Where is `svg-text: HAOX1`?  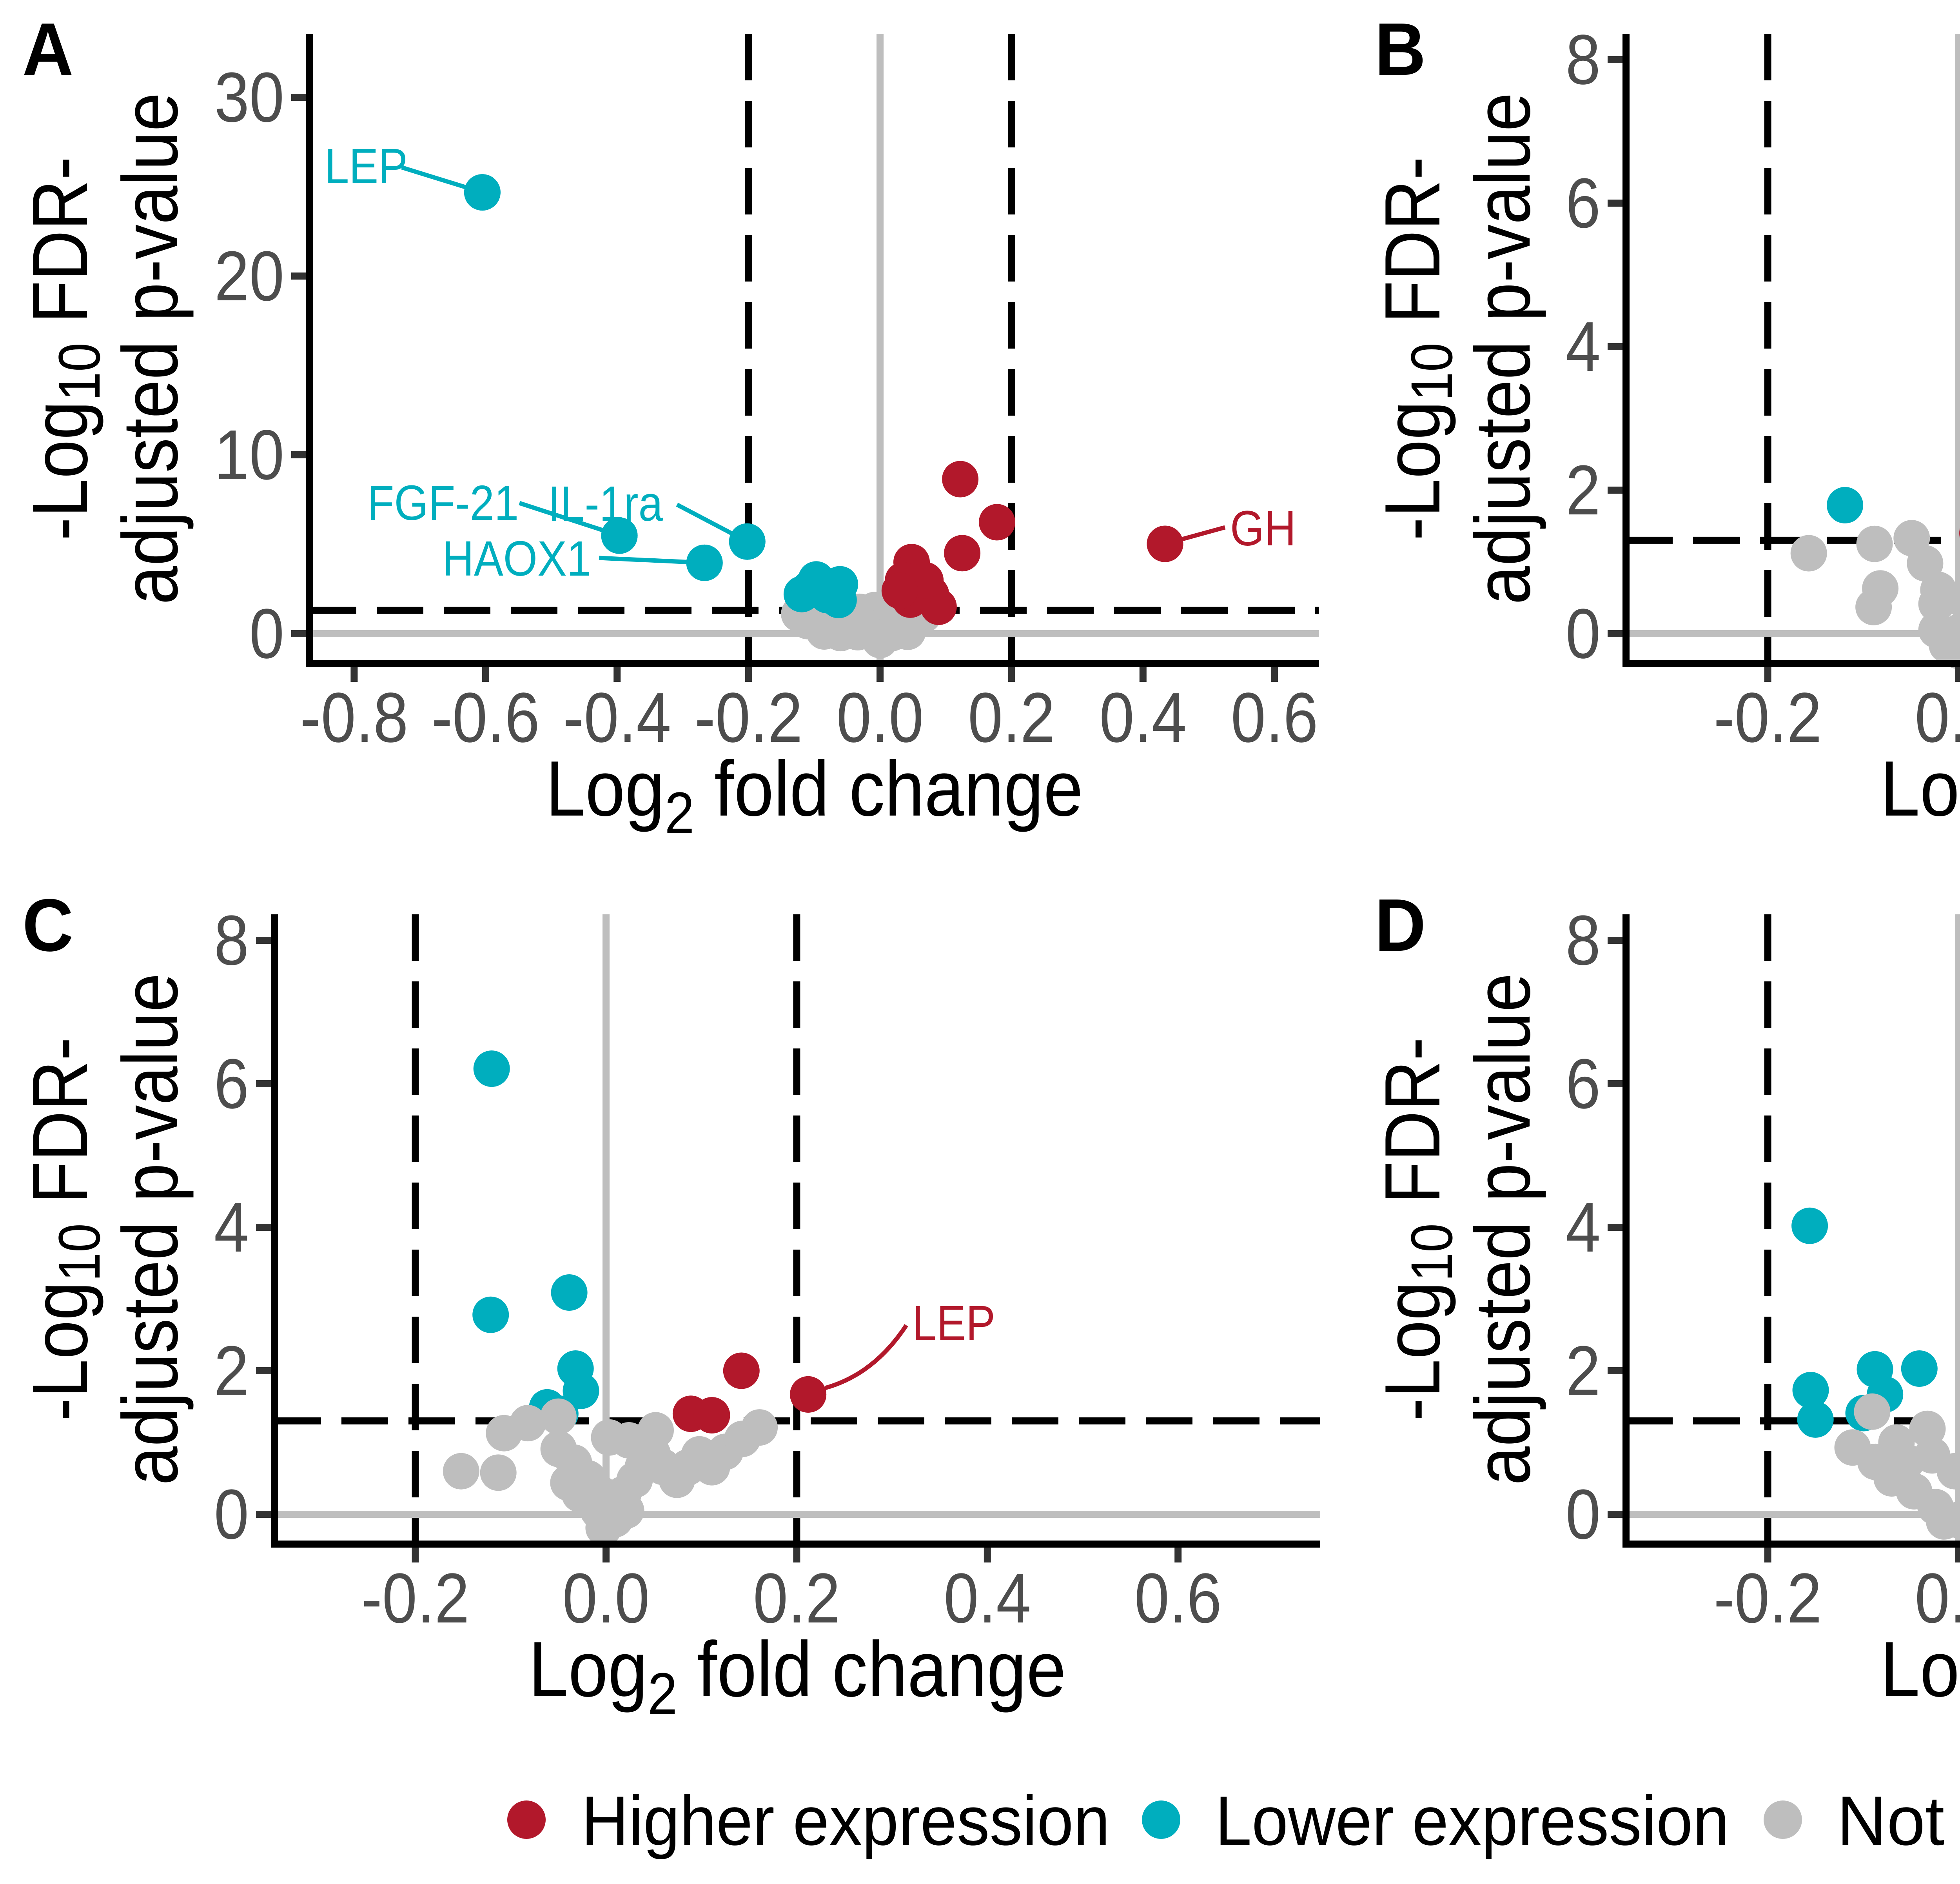 svg-text: HAOX1 is located at coordinates (516, 559).